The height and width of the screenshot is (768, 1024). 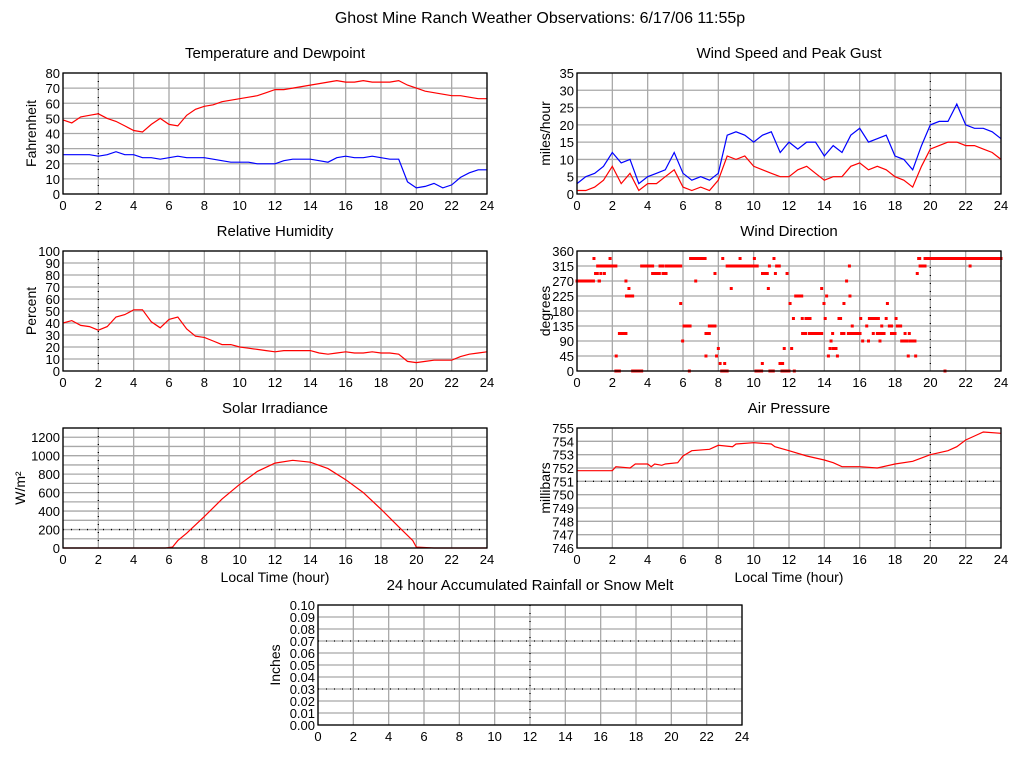 What do you see at coordinates (563, 266) in the screenshot?
I see `y-tick-label: 315` at bounding box center [563, 266].